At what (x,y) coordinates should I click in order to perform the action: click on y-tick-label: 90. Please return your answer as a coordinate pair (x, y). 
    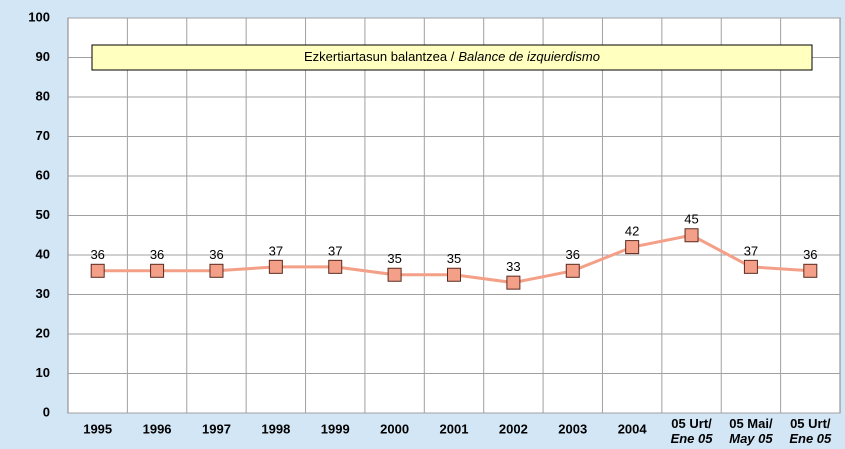
    Looking at the image, I should click on (43, 56).